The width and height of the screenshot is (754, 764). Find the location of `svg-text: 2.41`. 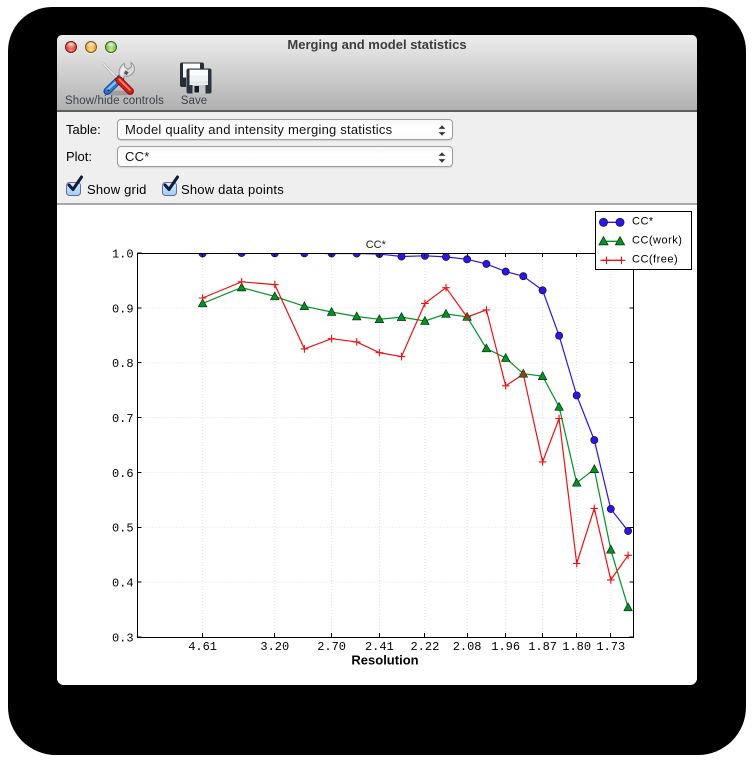

svg-text: 2.41 is located at coordinates (379, 647).